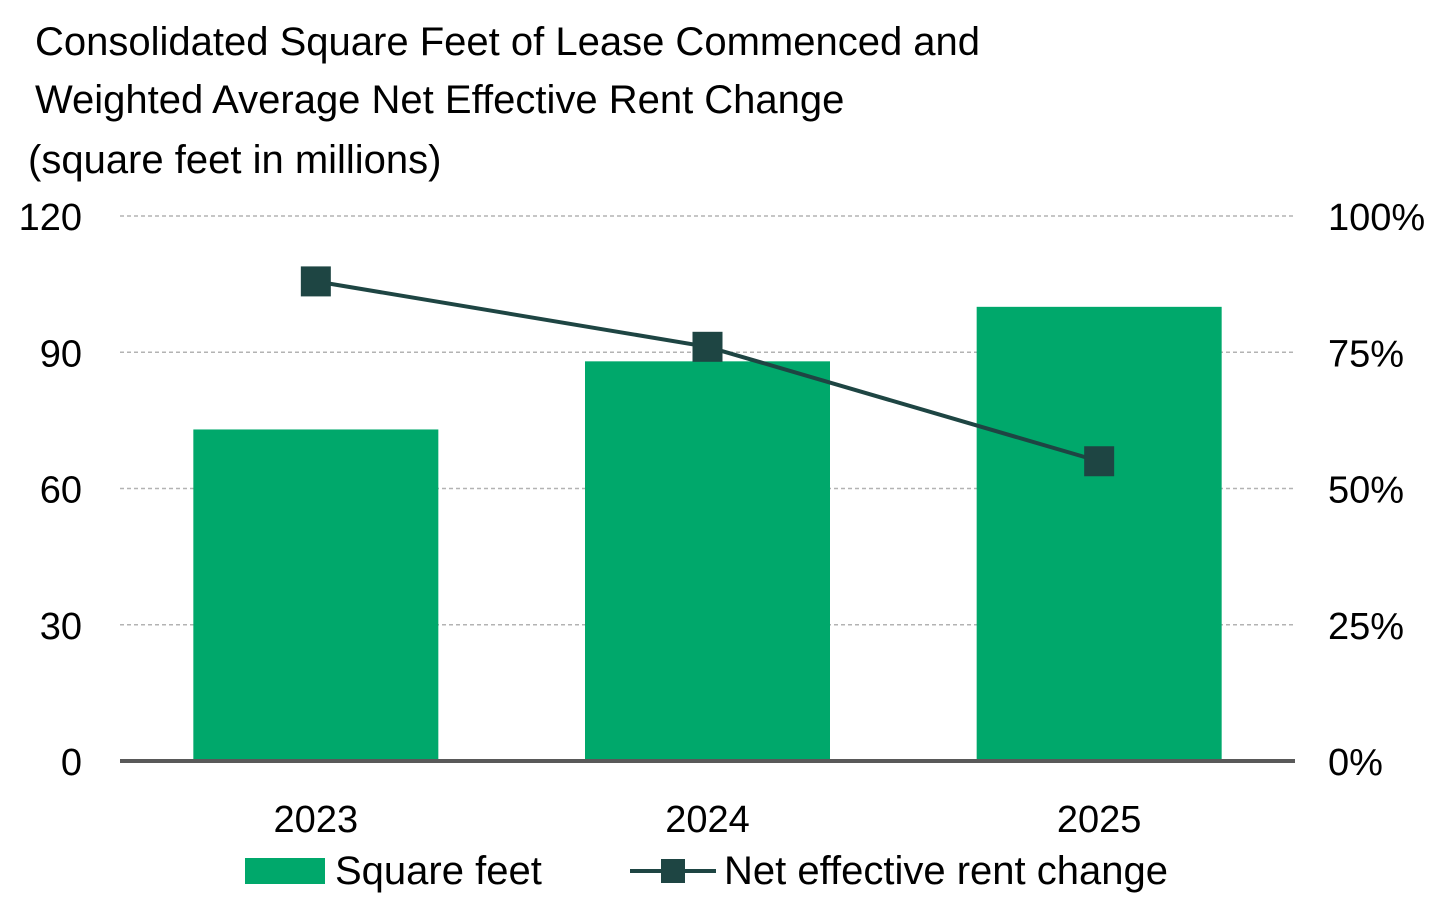 The height and width of the screenshot is (910, 1450). I want to click on y-left-tick-label: 0, so click(71, 763).